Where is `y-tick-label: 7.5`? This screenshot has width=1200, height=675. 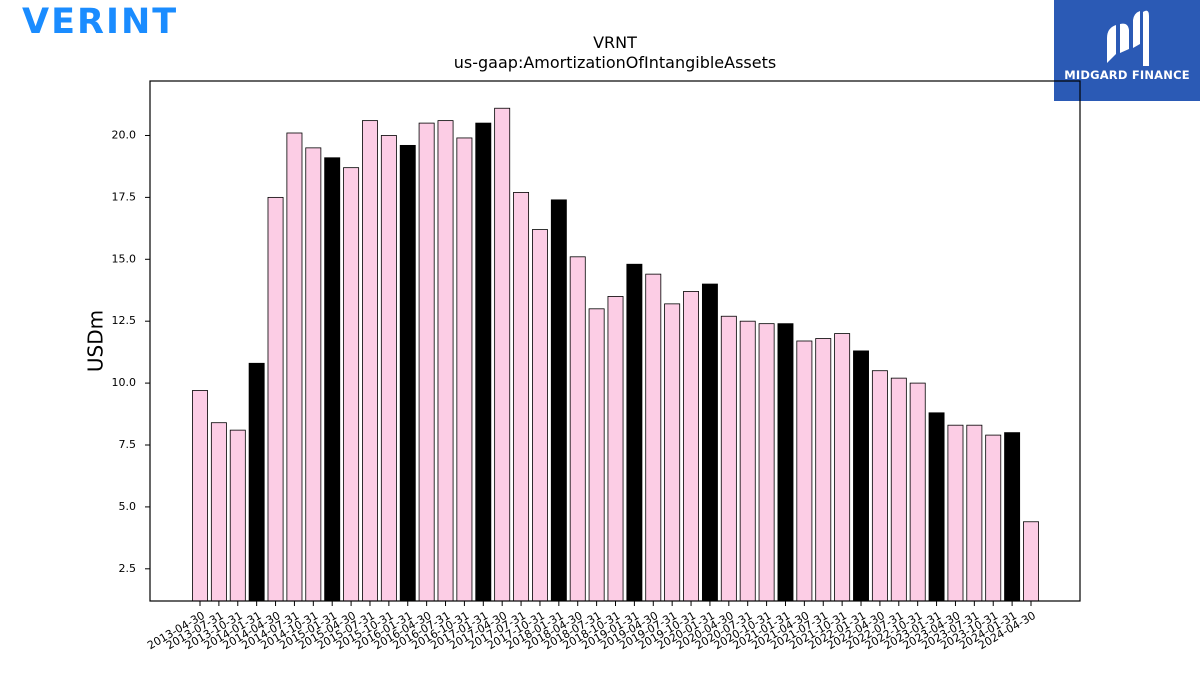 y-tick-label: 7.5 is located at coordinates (128, 444).